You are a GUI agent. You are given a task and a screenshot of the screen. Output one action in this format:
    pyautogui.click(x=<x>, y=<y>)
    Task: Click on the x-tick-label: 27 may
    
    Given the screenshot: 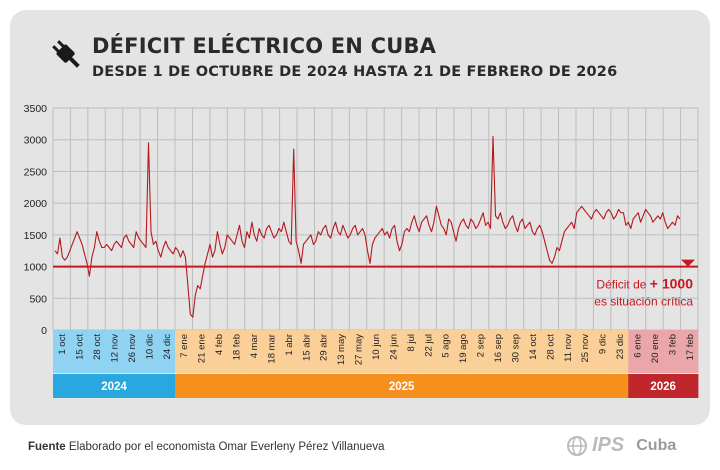 What is the action you would take?
    pyautogui.click(x=359, y=349)
    